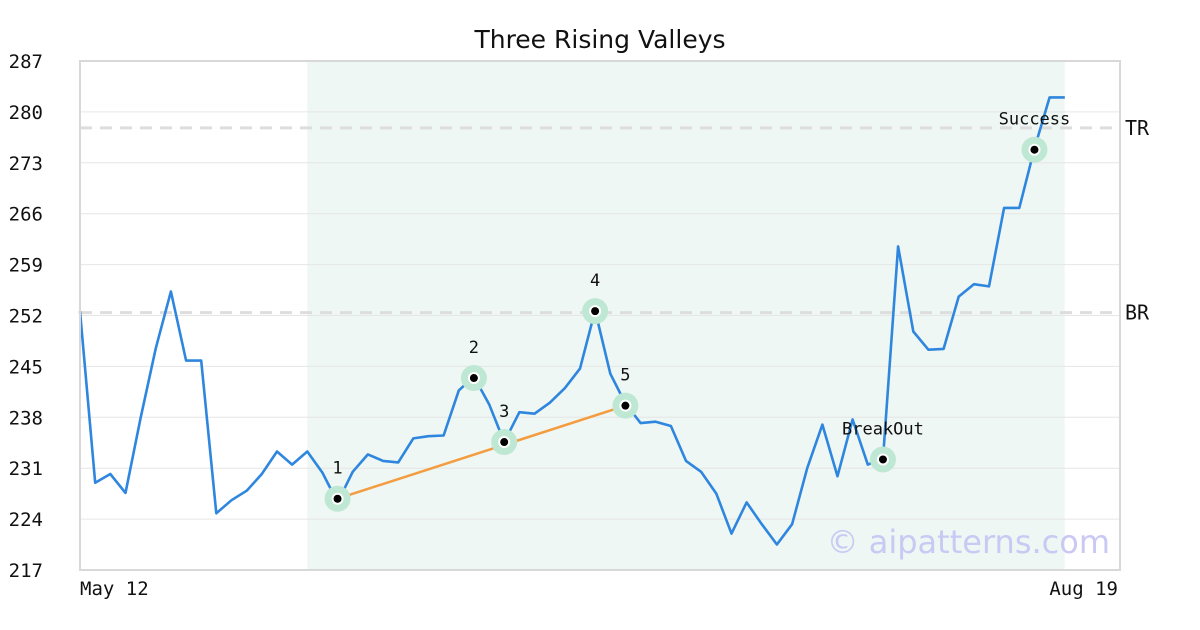  What do you see at coordinates (1035, 120) in the screenshot?
I see `marker-label: Success` at bounding box center [1035, 120].